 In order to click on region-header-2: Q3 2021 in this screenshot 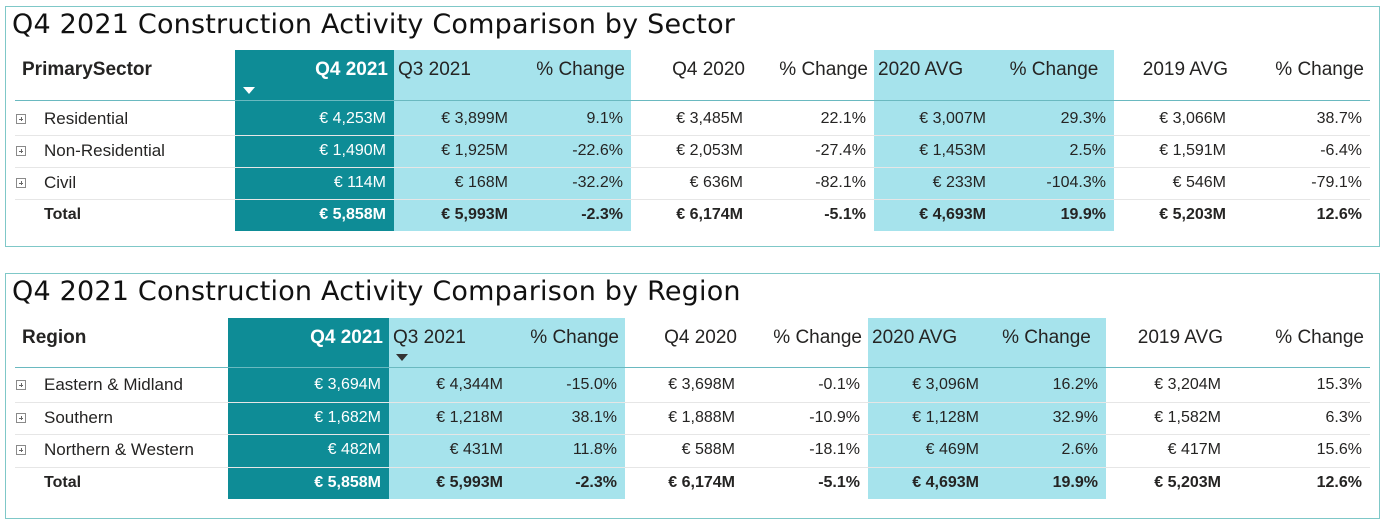, I will do `click(429, 337)`.